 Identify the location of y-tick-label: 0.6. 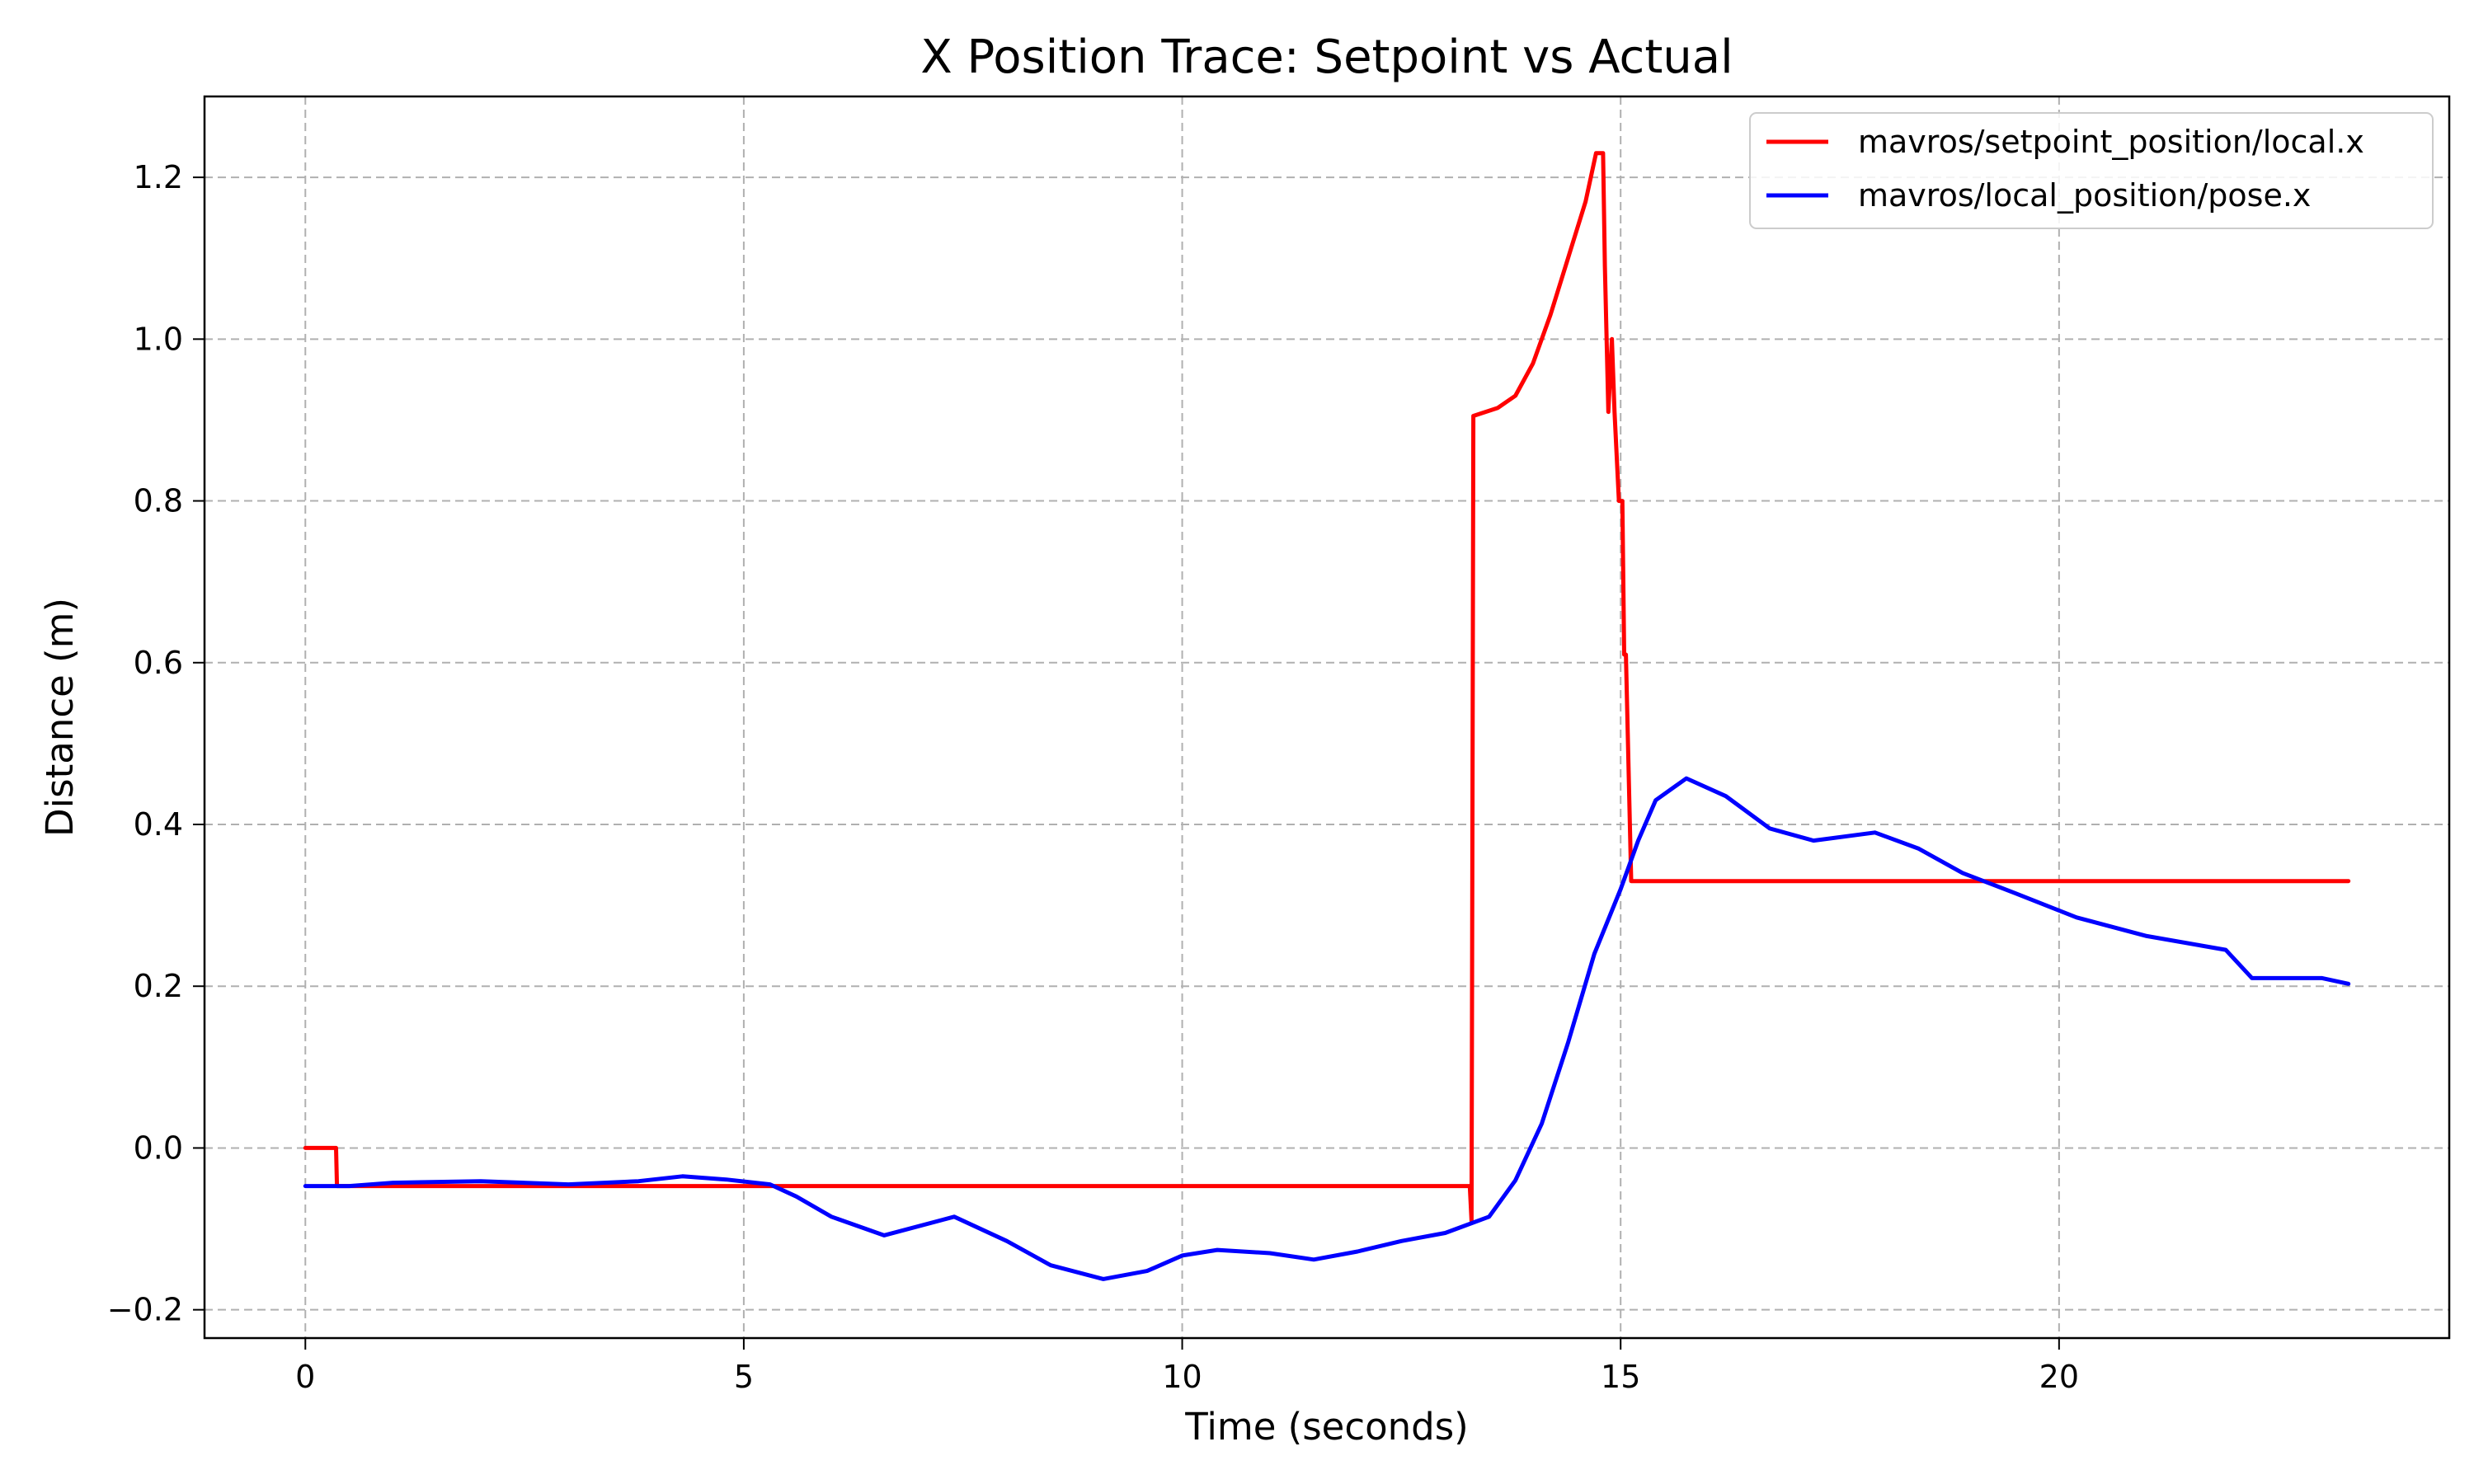
(158, 663).